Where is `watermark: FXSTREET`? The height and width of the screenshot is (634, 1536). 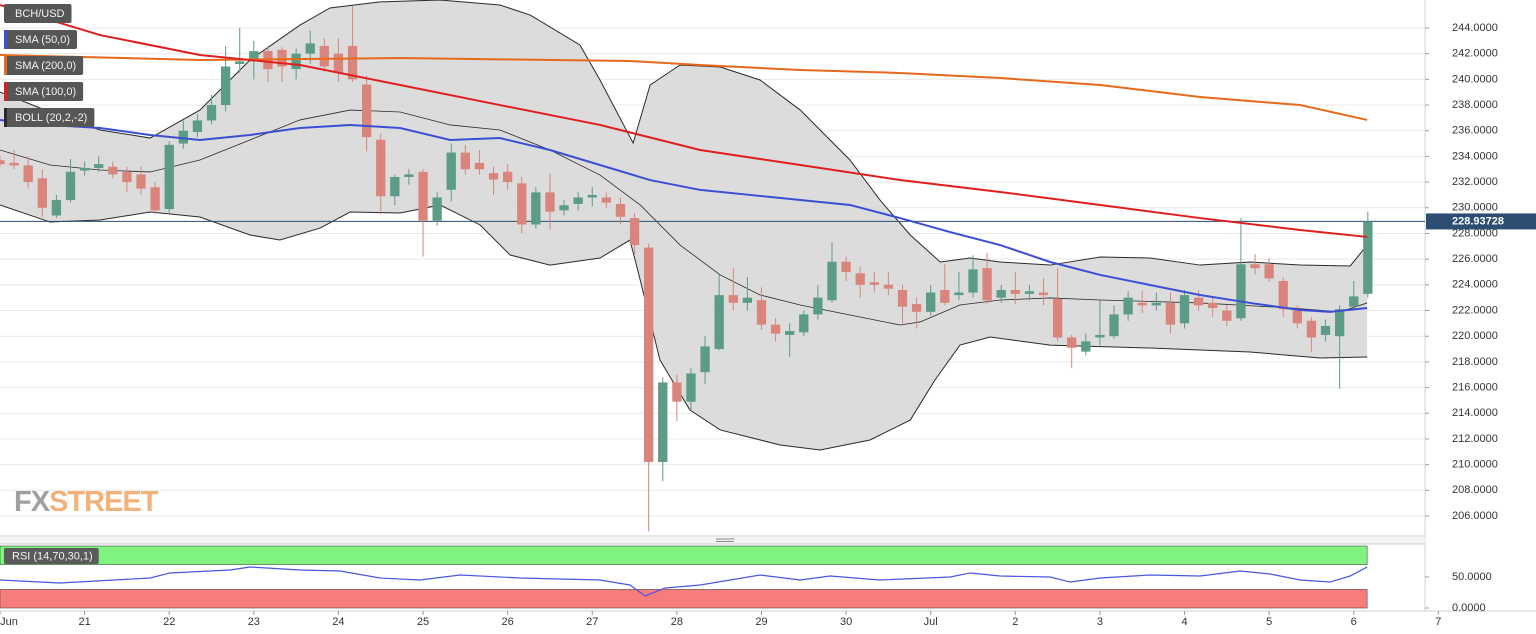
watermark: FXSTREET is located at coordinates (86, 502).